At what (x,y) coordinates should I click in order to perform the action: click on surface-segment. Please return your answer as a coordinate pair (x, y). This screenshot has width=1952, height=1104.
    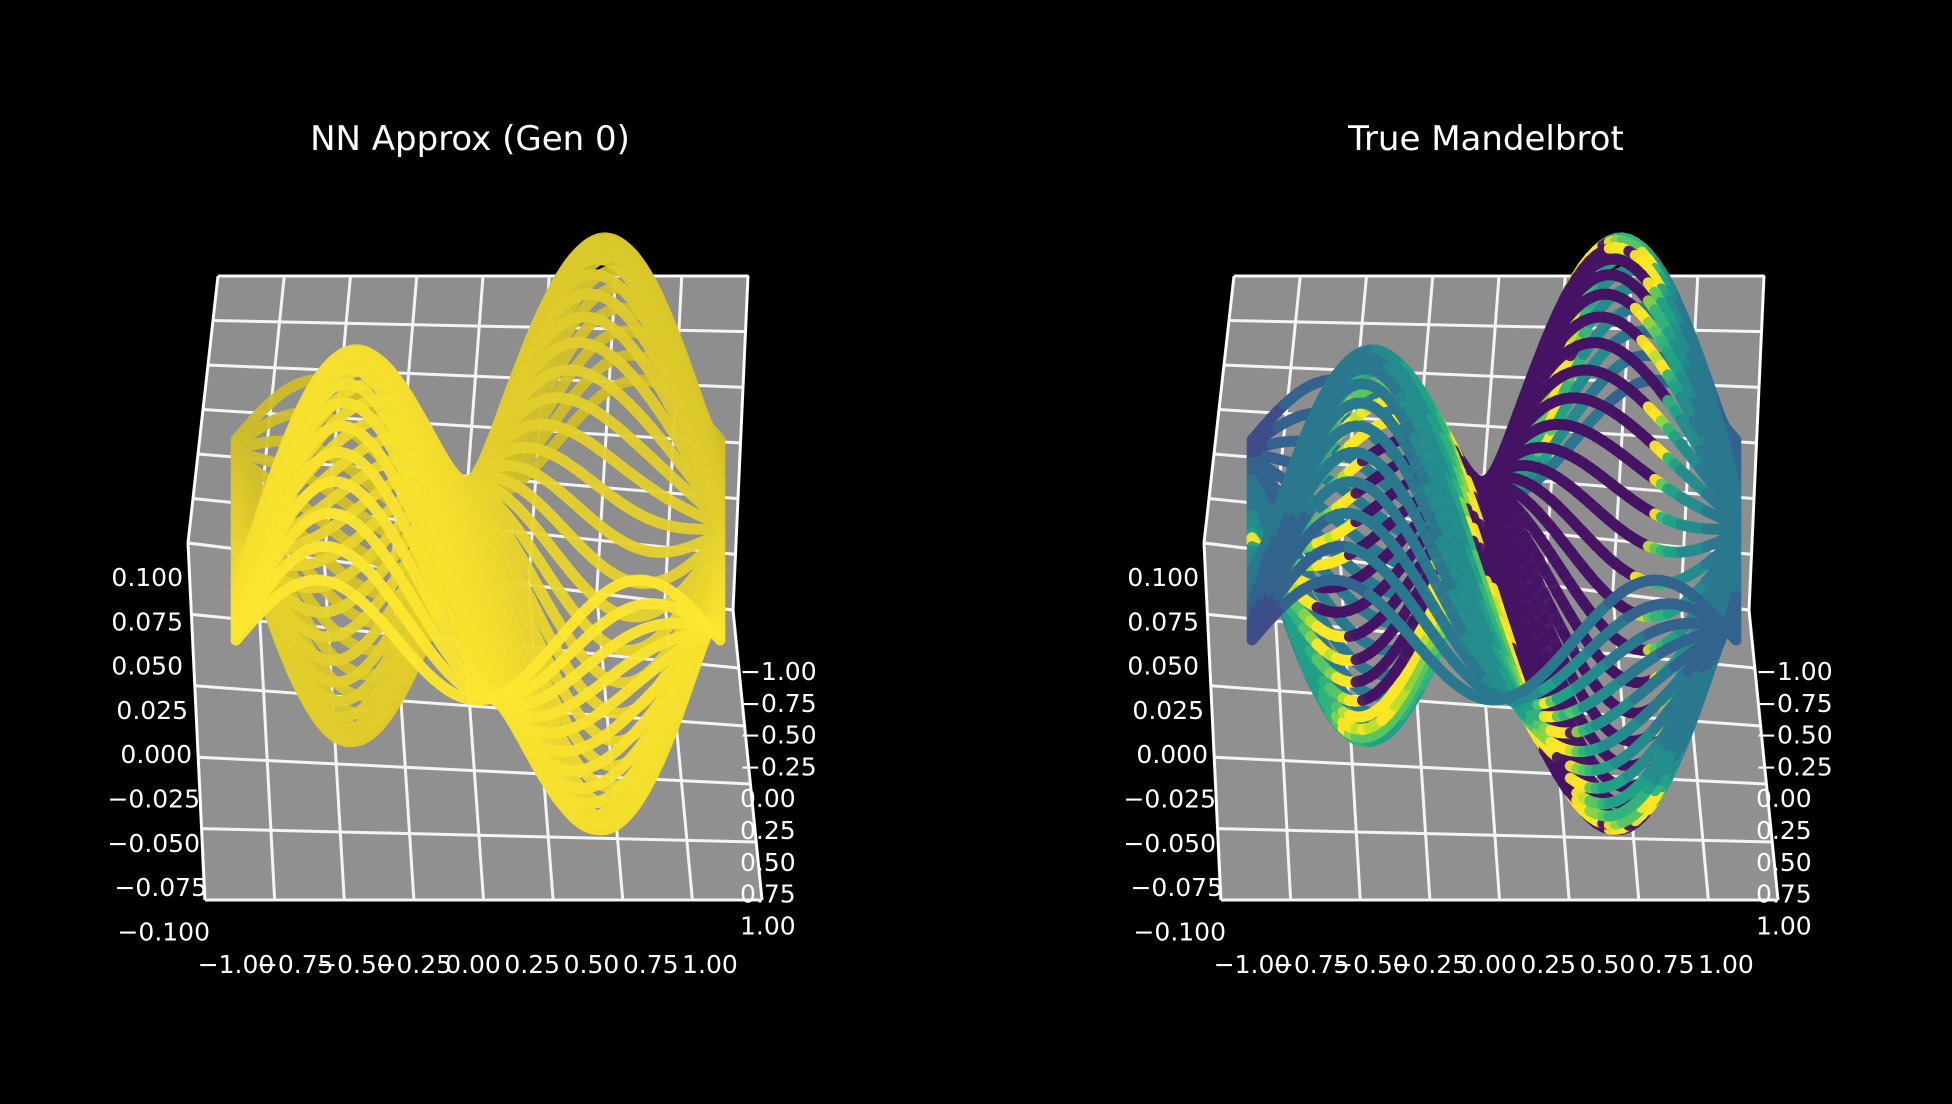
    Looking at the image, I should click on (1734, 638).